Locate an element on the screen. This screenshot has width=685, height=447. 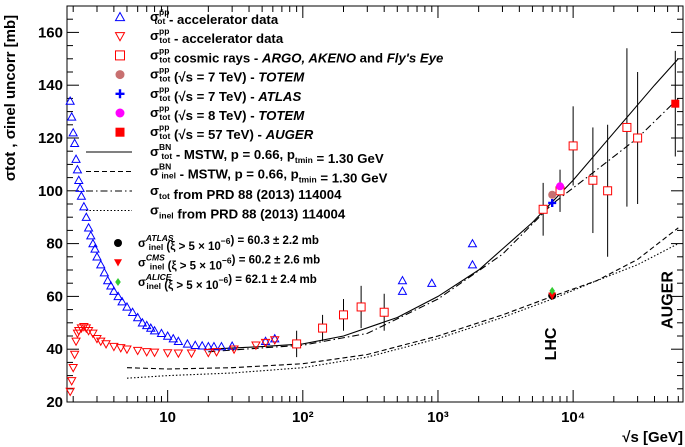
y-tick-label: 120 is located at coordinates (50, 138).